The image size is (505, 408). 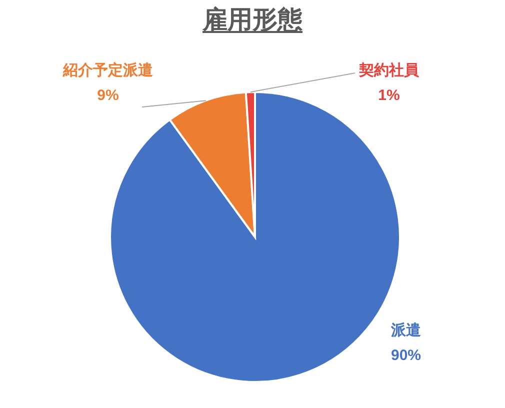 I want to click on slice-label: 契約社員, so click(x=389, y=70).